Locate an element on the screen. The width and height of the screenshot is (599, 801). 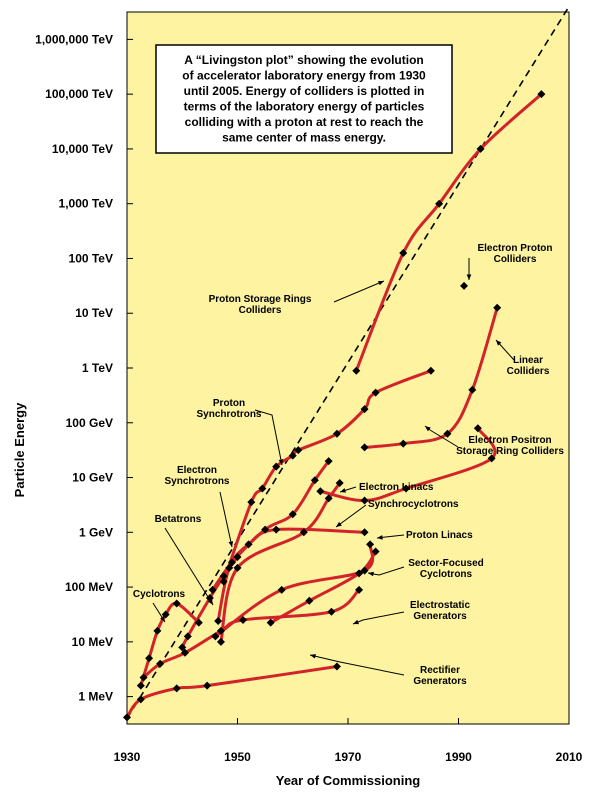
pointer-arrowhead-electron-linacs is located at coordinates (343, 490).